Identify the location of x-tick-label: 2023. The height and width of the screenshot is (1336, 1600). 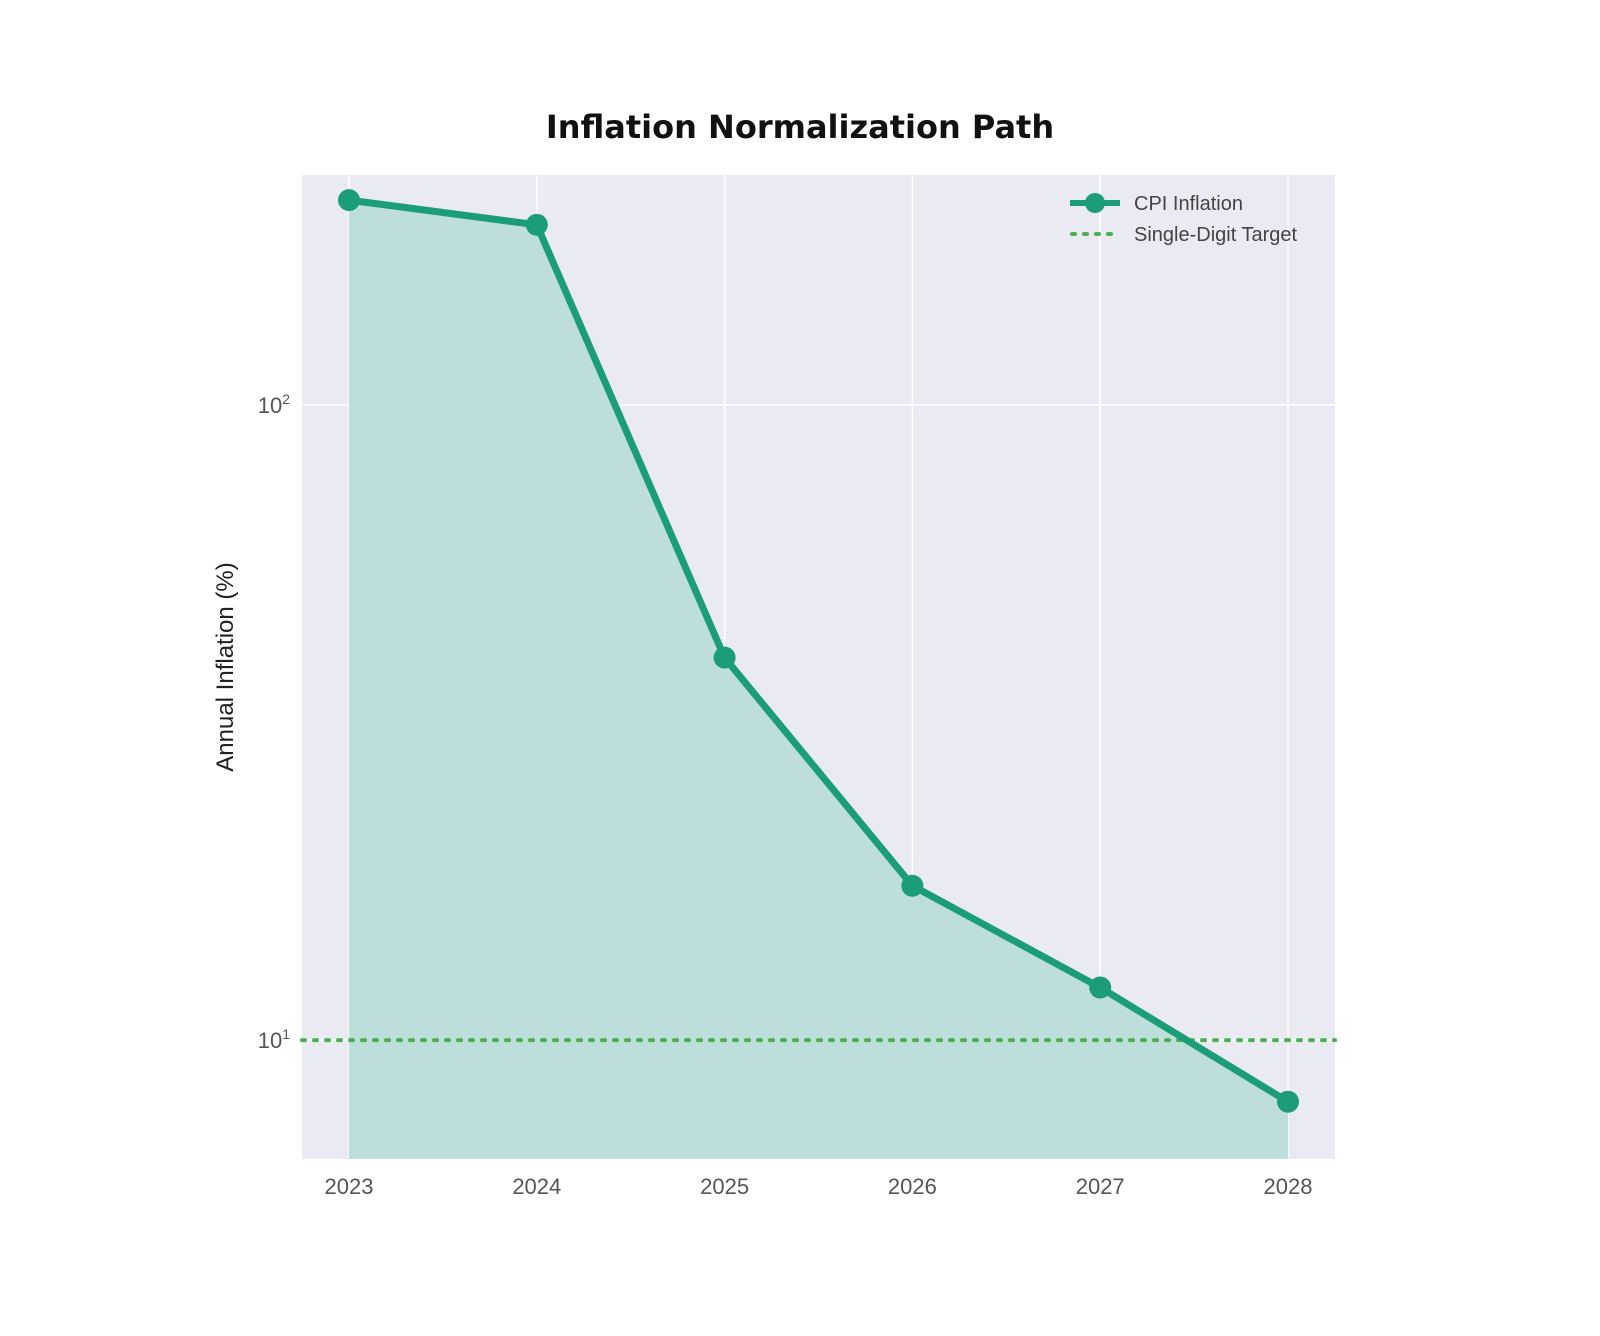
(349, 1186).